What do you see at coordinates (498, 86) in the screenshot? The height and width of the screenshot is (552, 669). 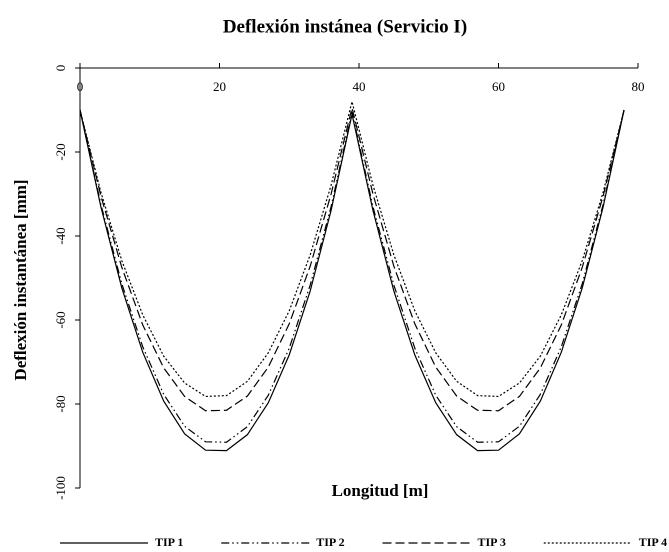 I see `x-tick-label: 60` at bounding box center [498, 86].